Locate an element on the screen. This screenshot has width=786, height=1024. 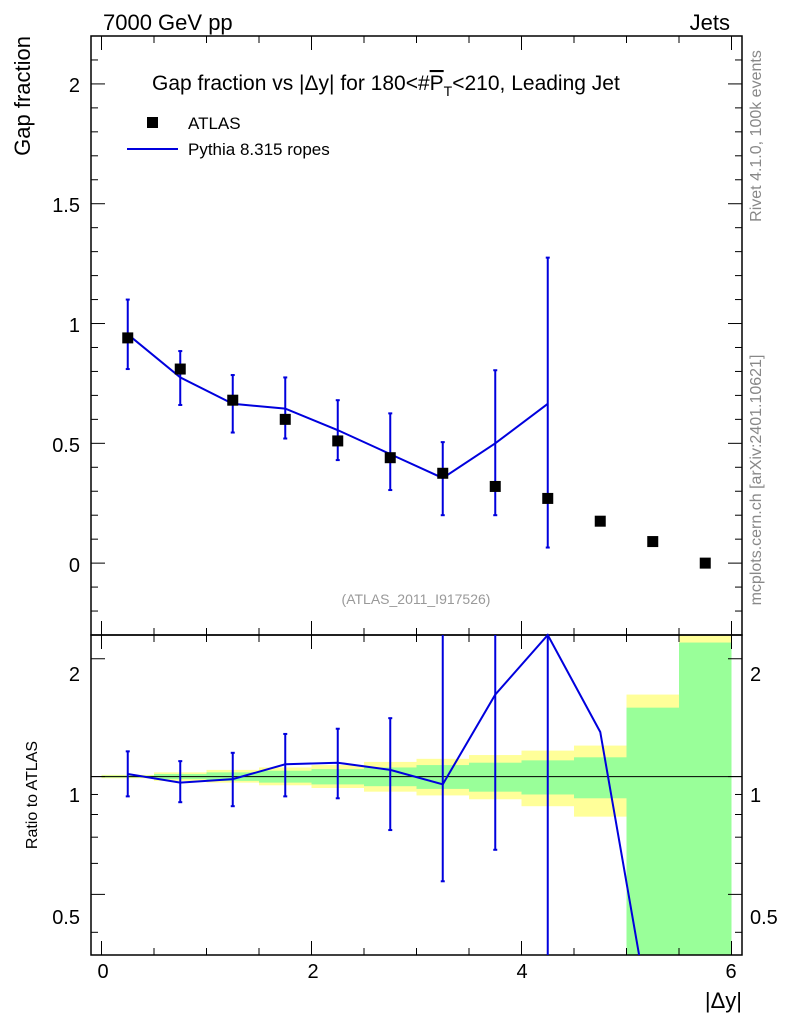
legend-atlas-marker is located at coordinates (152, 122).